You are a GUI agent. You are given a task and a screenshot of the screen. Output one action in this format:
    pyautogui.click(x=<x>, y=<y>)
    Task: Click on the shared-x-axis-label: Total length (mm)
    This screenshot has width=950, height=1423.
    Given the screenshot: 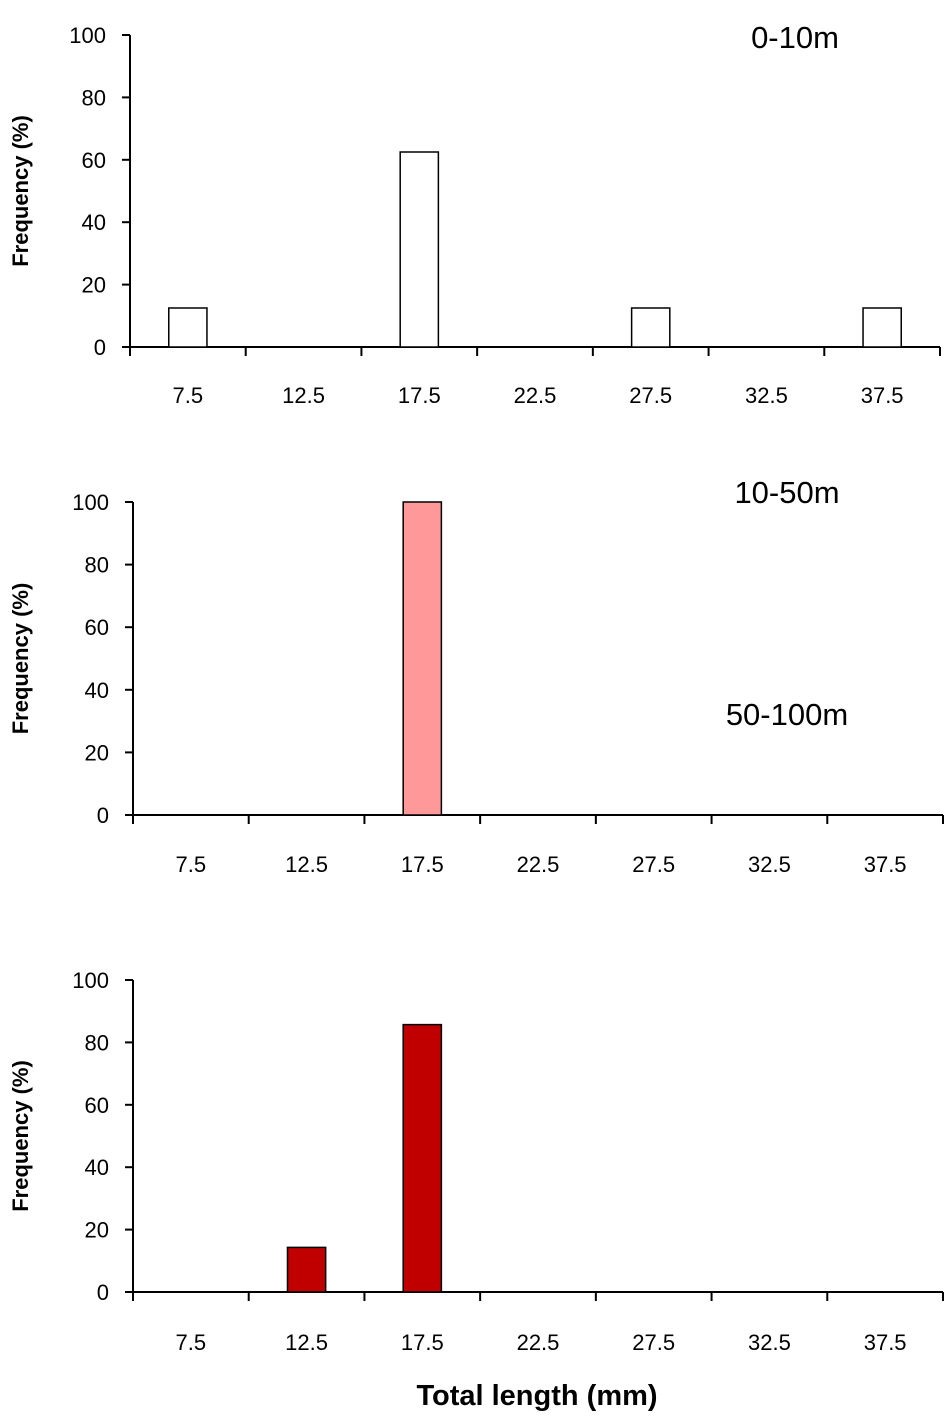 What is the action you would take?
    pyautogui.click(x=536, y=1396)
    